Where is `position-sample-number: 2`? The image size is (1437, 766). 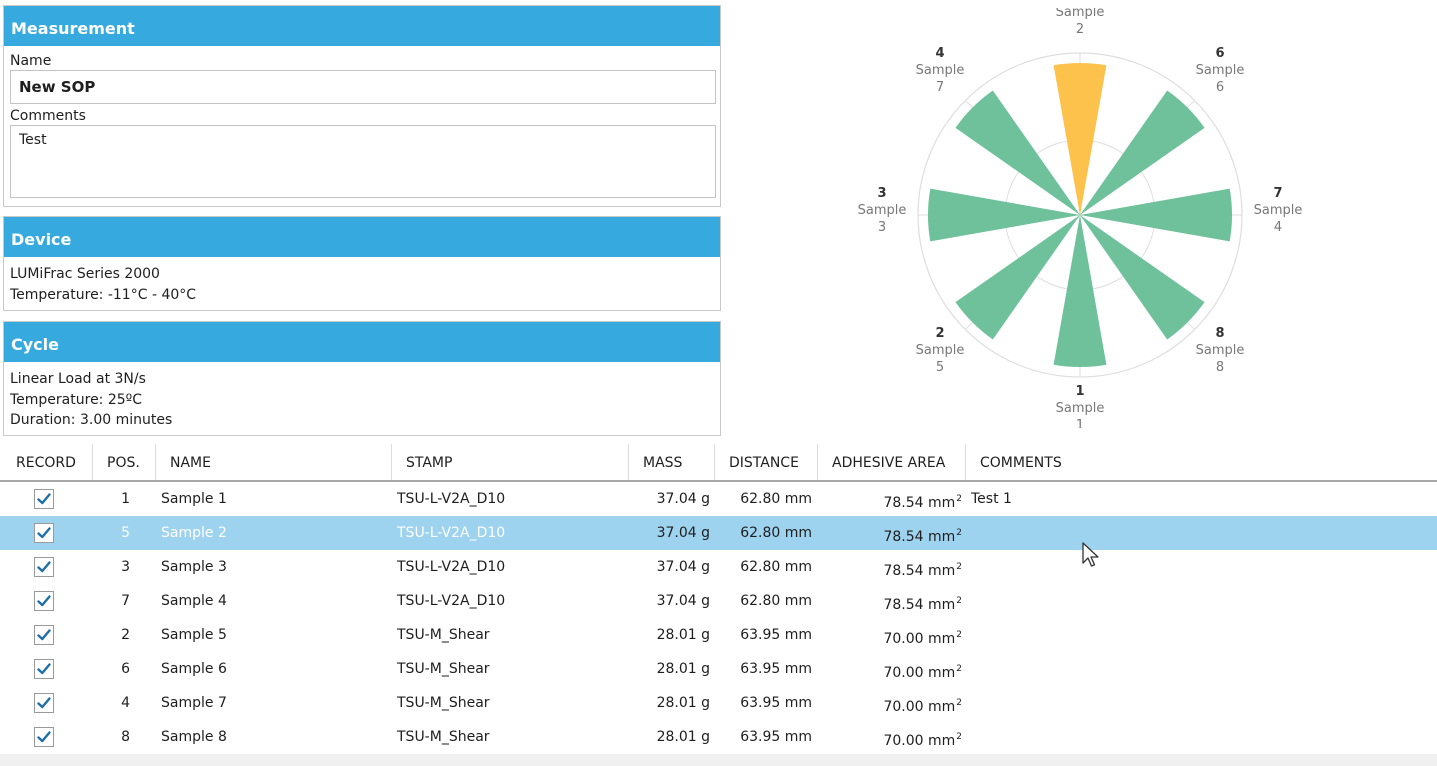
position-sample-number: 2 is located at coordinates (1080, 29).